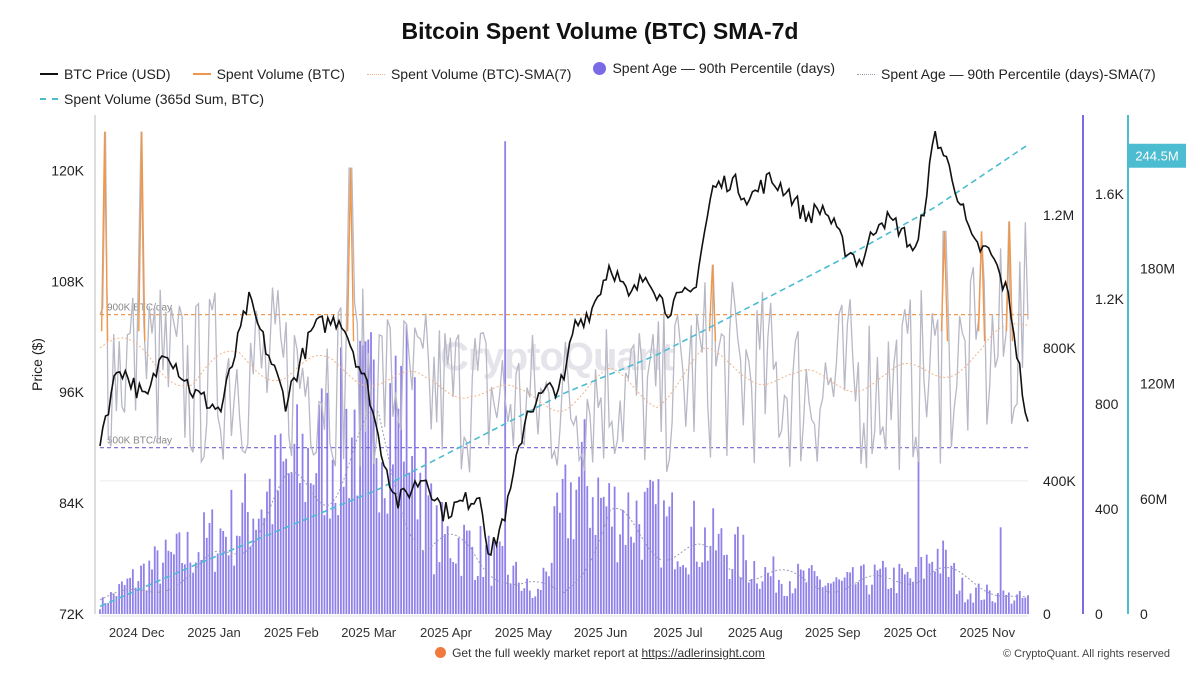 This screenshot has height=675, width=1200. I want to click on legend-item: BTC Price (USD), so click(105, 74).